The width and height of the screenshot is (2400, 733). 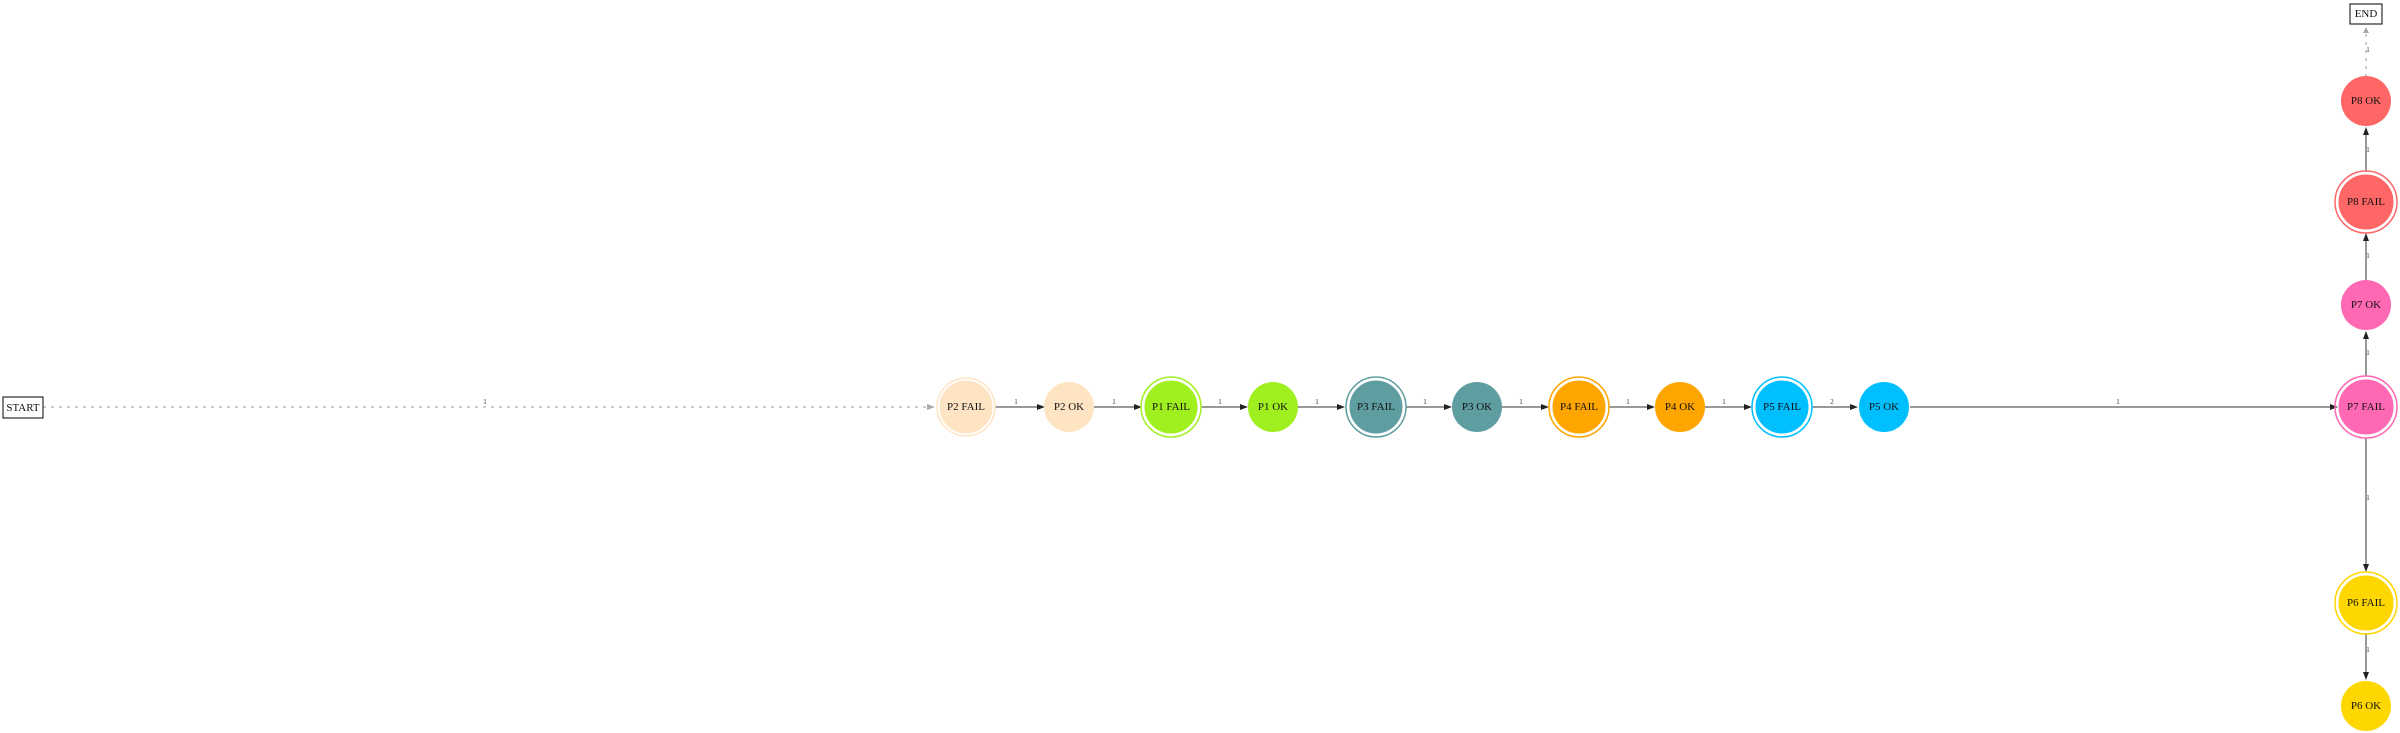 I want to click on start-node: START, so click(x=23, y=407).